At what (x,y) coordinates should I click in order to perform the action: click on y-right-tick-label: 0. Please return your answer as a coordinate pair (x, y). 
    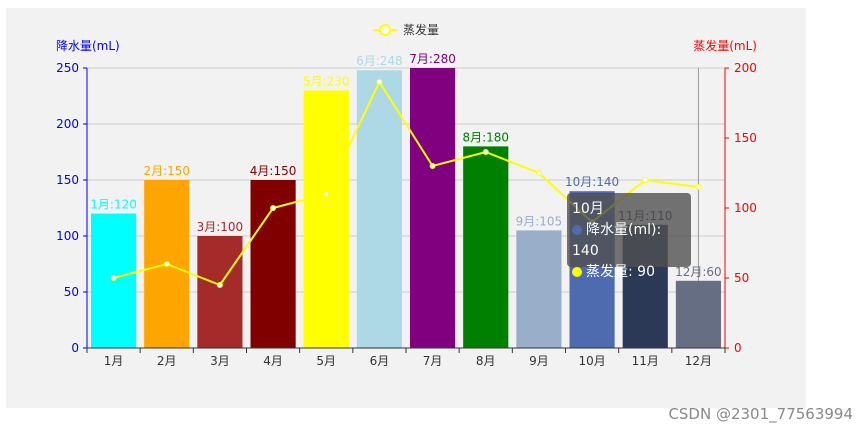
    Looking at the image, I should click on (738, 348).